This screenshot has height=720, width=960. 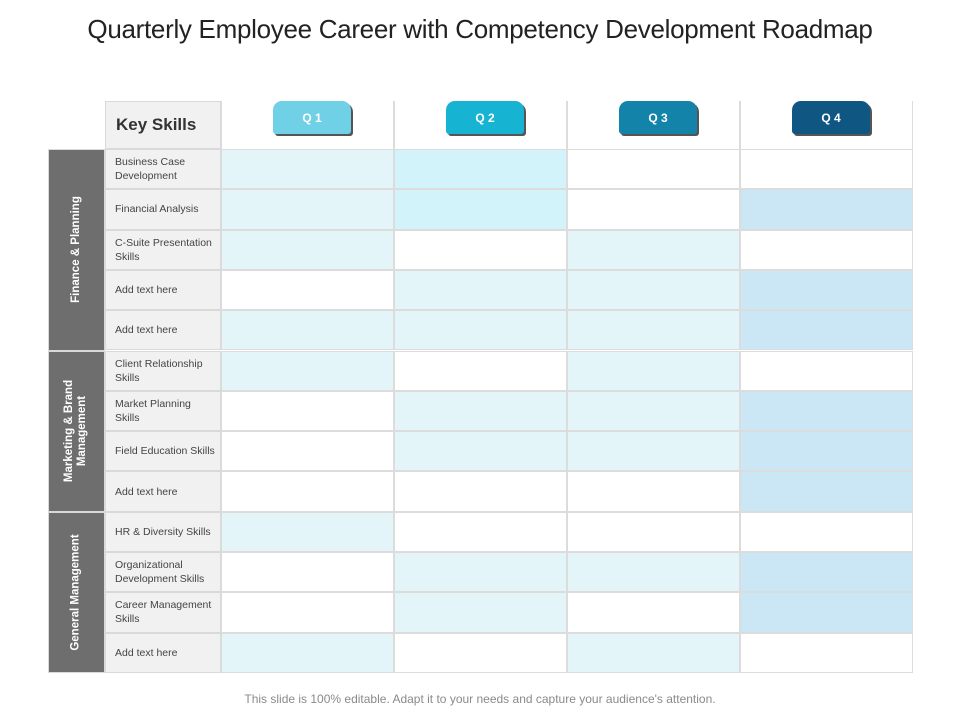 I want to click on quarter-tab-q3: Q 3, so click(x=658, y=117).